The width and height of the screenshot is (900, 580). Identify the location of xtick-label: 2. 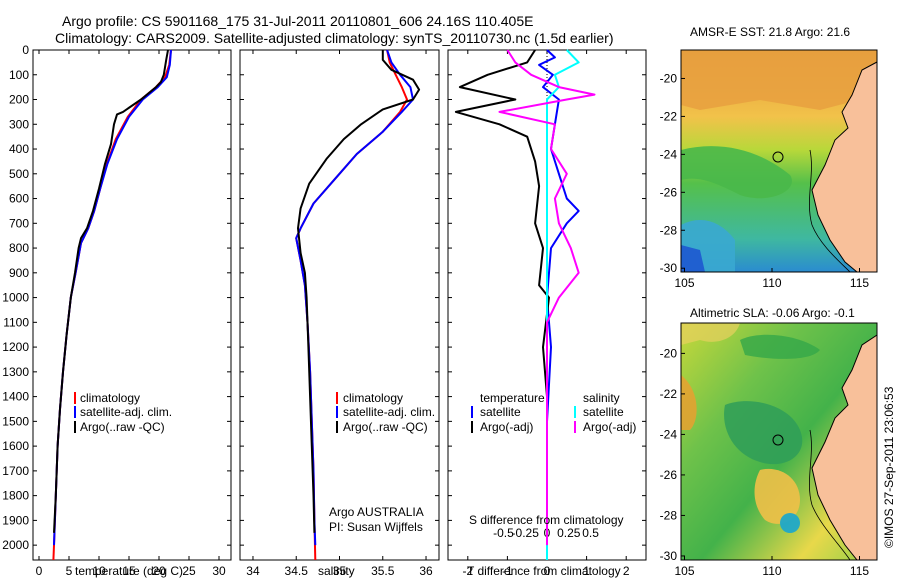
(626, 571).